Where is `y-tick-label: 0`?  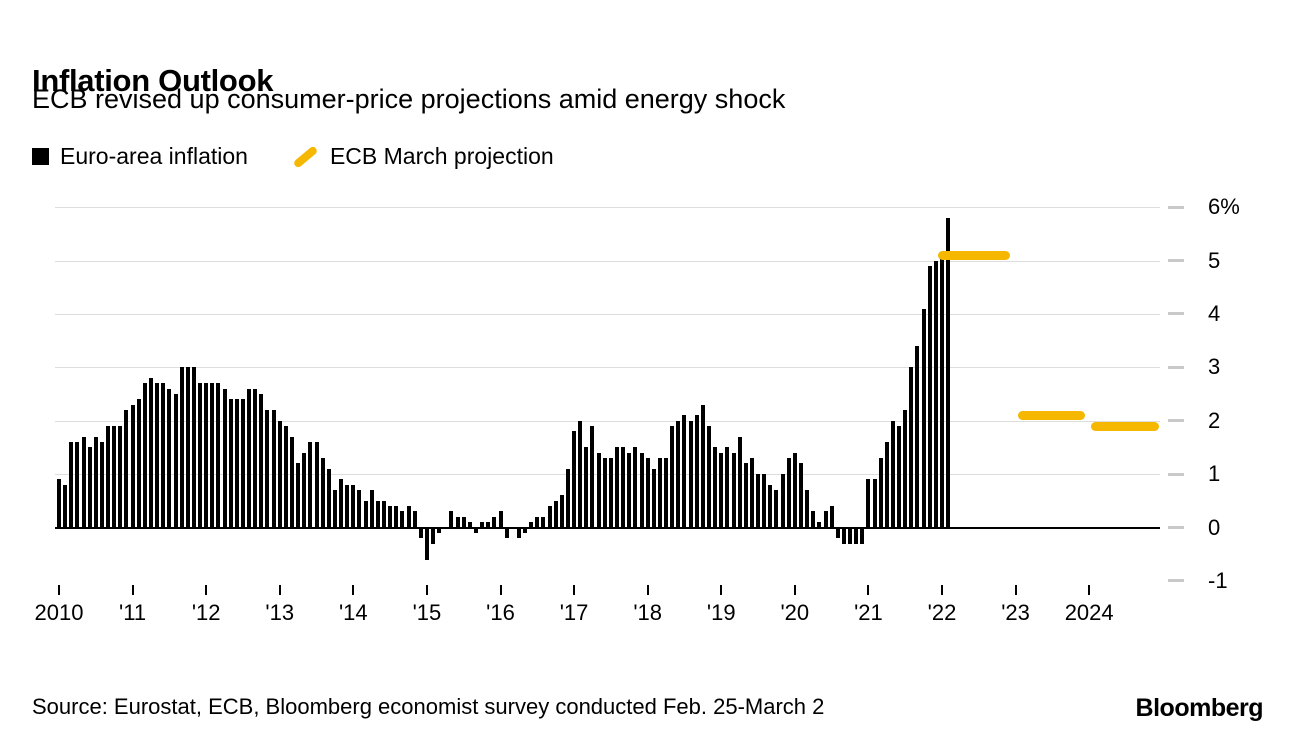 y-tick-label: 0 is located at coordinates (1214, 527).